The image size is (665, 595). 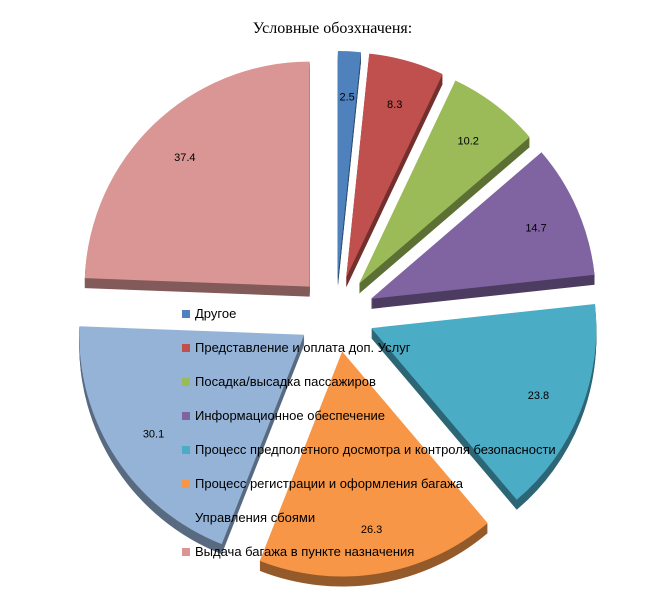 I want to click on data-label: 37.4, so click(x=184, y=158).